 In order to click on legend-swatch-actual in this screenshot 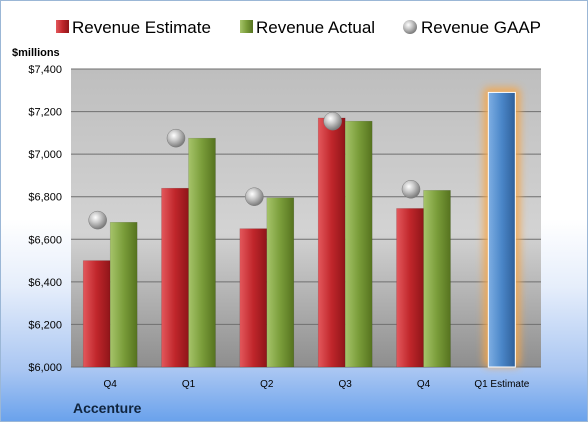, I will do `click(246, 26)`.